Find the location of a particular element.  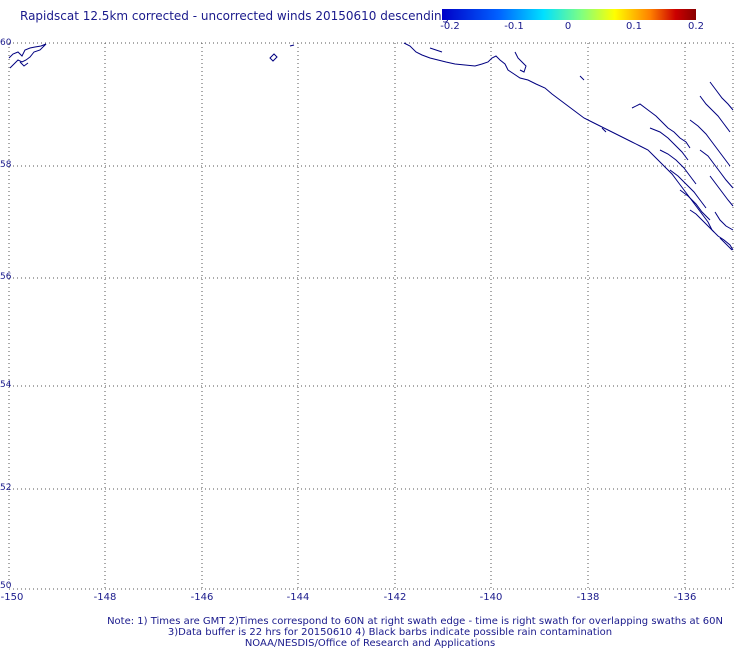

x-tick-label: -138 is located at coordinates (588, 597).